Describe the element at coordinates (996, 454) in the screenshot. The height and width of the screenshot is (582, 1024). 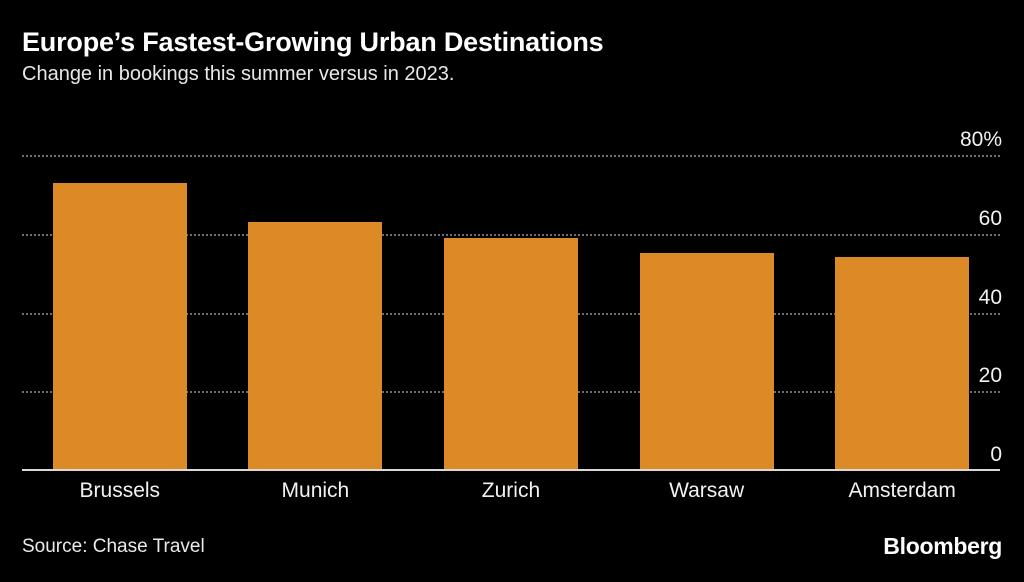
I see `y-axis-tick-label: 0` at that location.